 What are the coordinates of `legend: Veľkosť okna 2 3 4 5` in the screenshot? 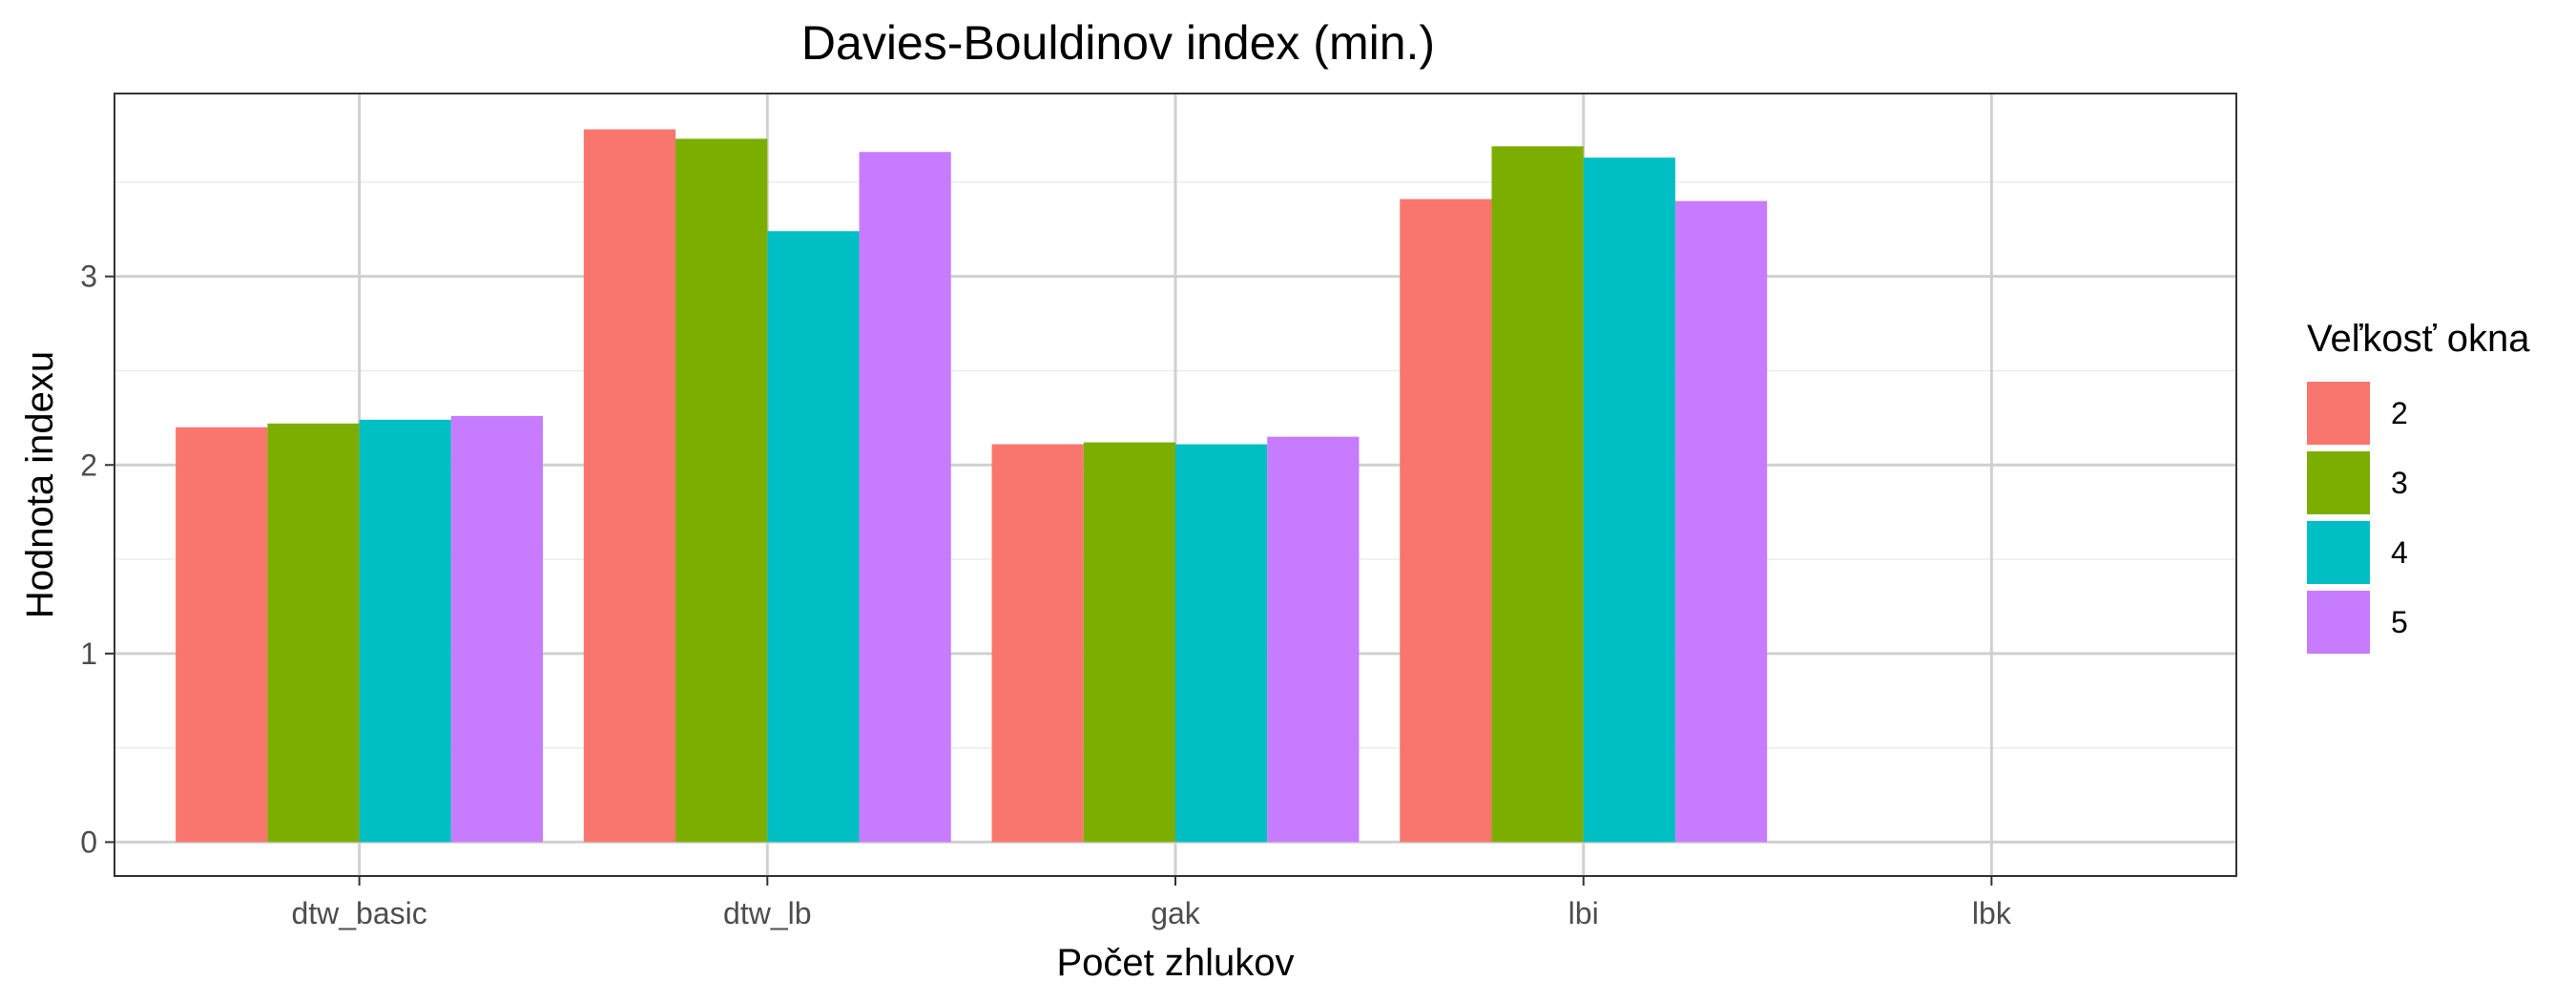 It's located at (2418, 486).